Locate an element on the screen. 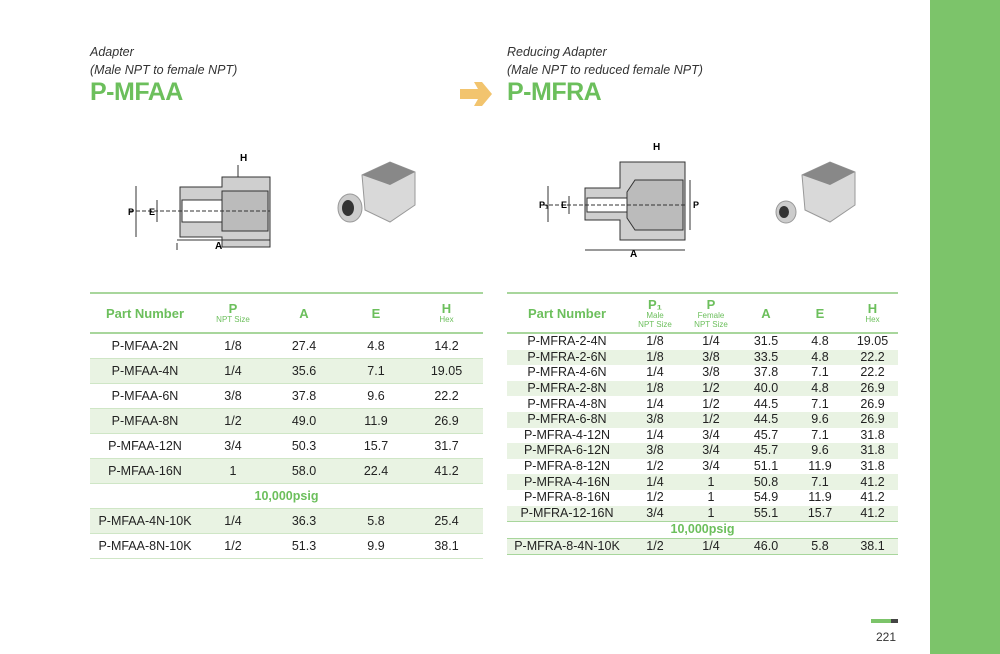 Image resolution: width=1000 pixels, height=654 pixels. value-cell: 31.5 is located at coordinates (766, 341).